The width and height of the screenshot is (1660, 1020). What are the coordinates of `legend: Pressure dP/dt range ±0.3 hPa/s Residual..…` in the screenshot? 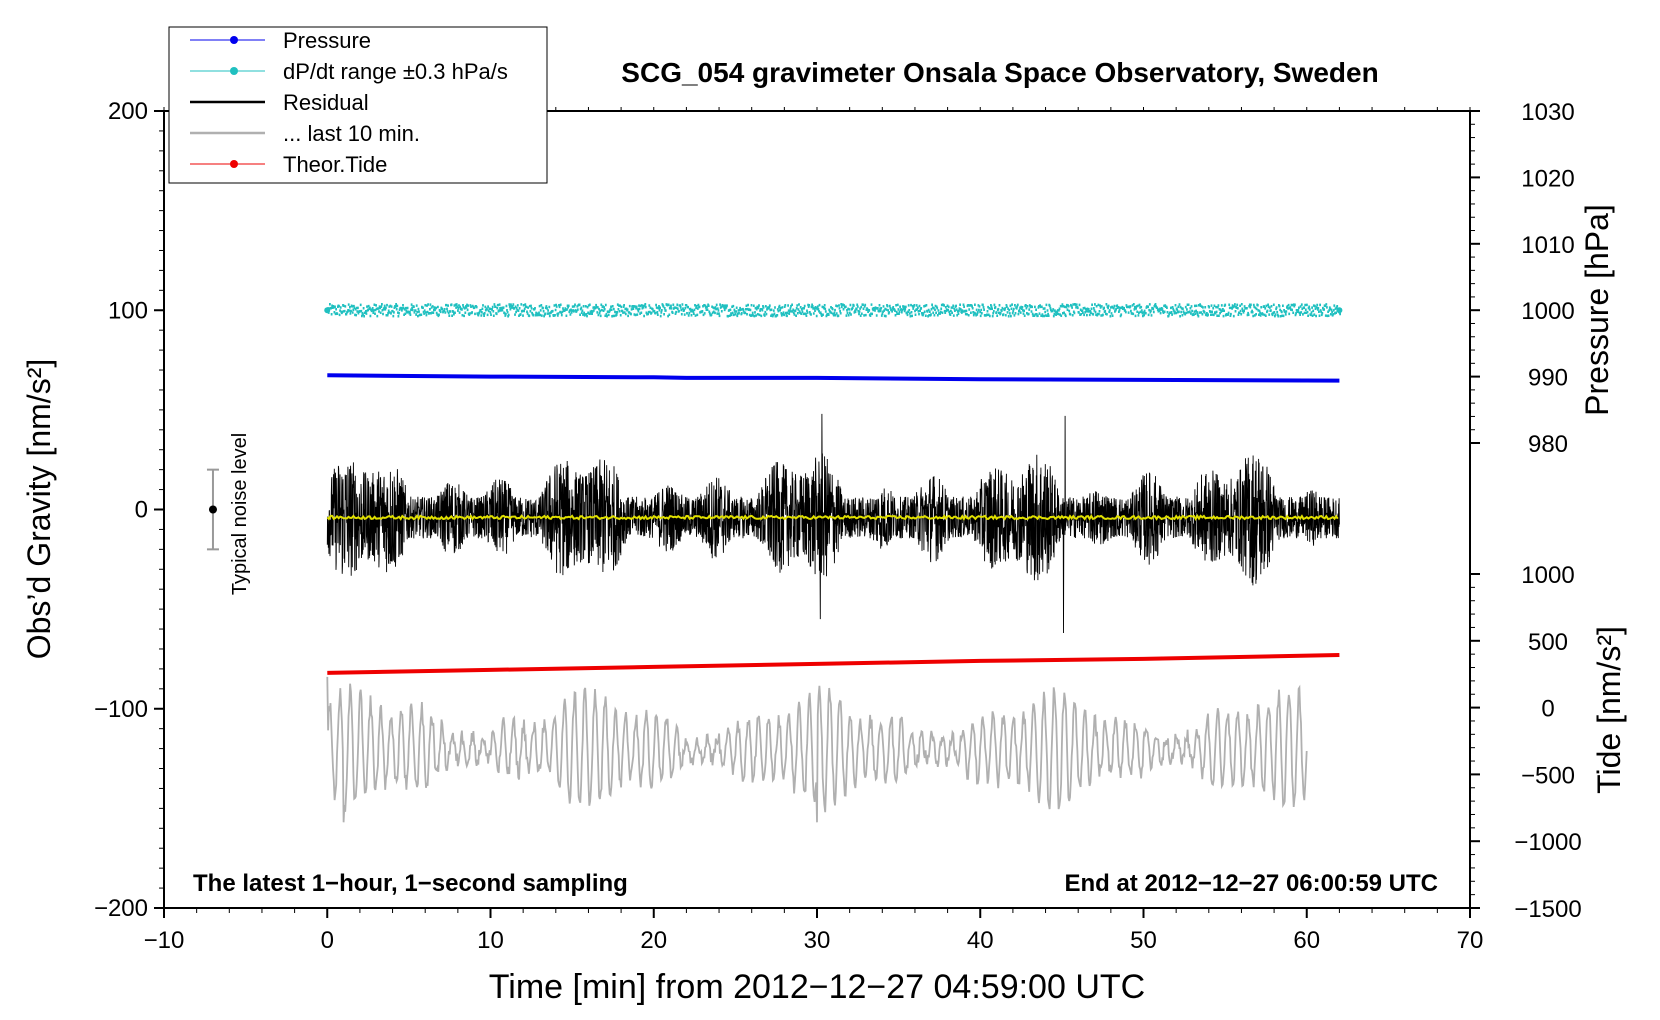 It's located at (358, 105).